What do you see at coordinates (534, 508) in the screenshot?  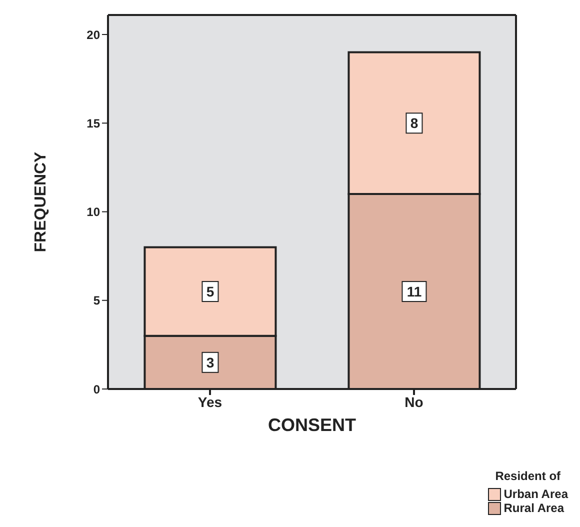 I see `legend-label: Rural Area` at bounding box center [534, 508].